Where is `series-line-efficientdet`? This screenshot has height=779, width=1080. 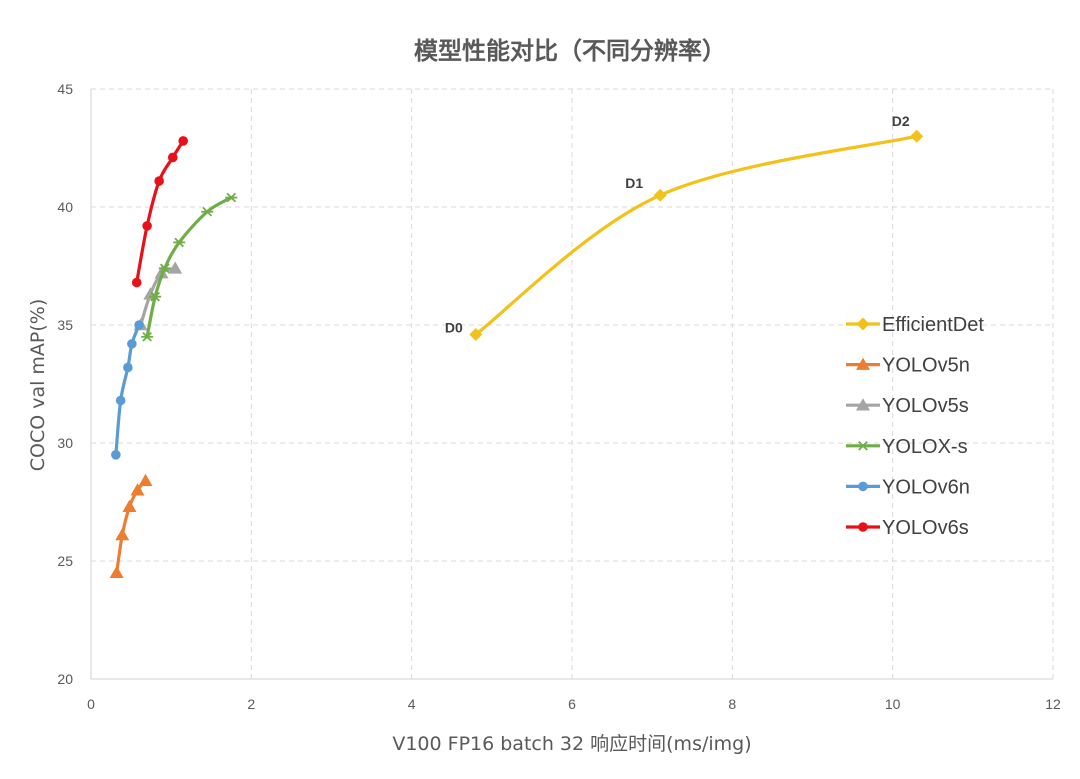 series-line-efficientdet is located at coordinates (696, 235).